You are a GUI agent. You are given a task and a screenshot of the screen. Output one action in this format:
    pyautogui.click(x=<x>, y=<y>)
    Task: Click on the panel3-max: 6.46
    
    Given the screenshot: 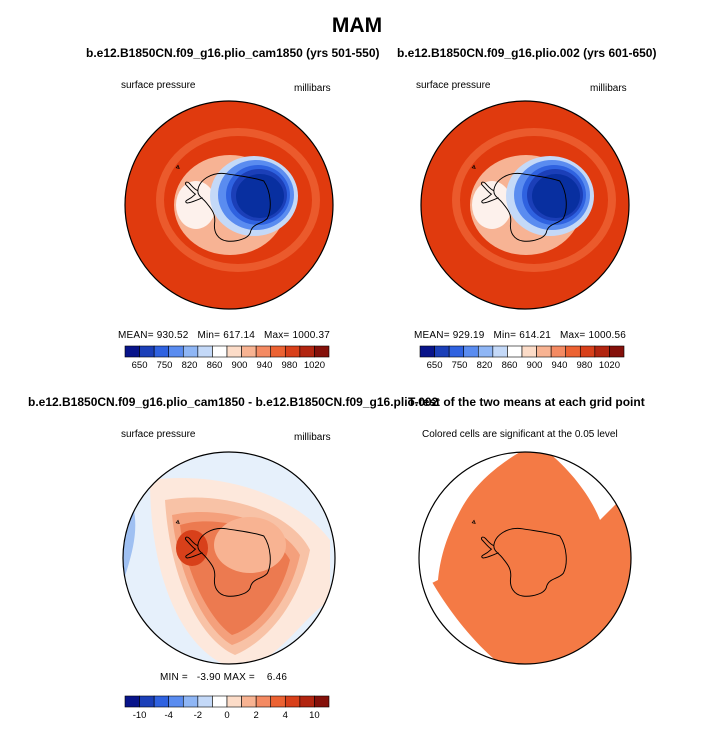 What is the action you would take?
    pyautogui.click(x=277, y=677)
    